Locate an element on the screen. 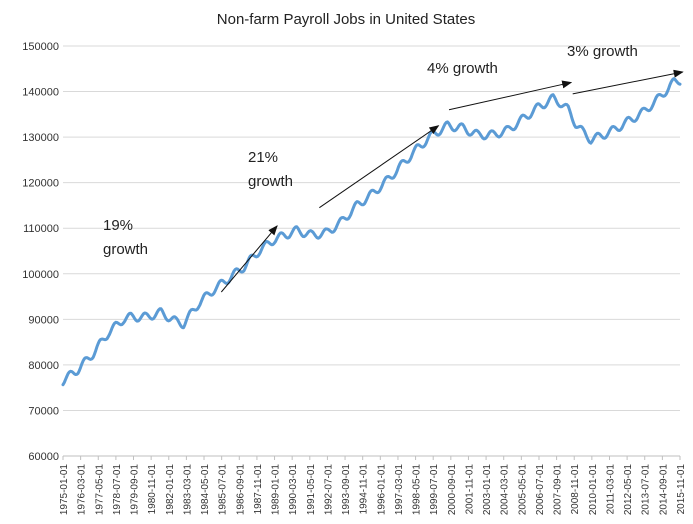  x-tick-label: 1992-07-01 is located at coordinates (328, 490).